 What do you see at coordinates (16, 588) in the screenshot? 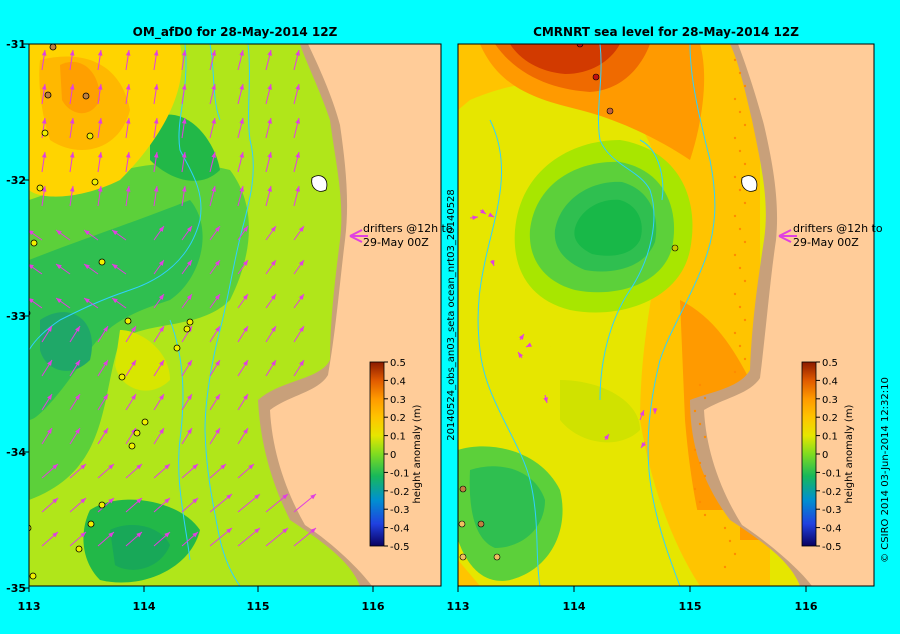
I see `left-lat-tick: -35` at bounding box center [16, 588].